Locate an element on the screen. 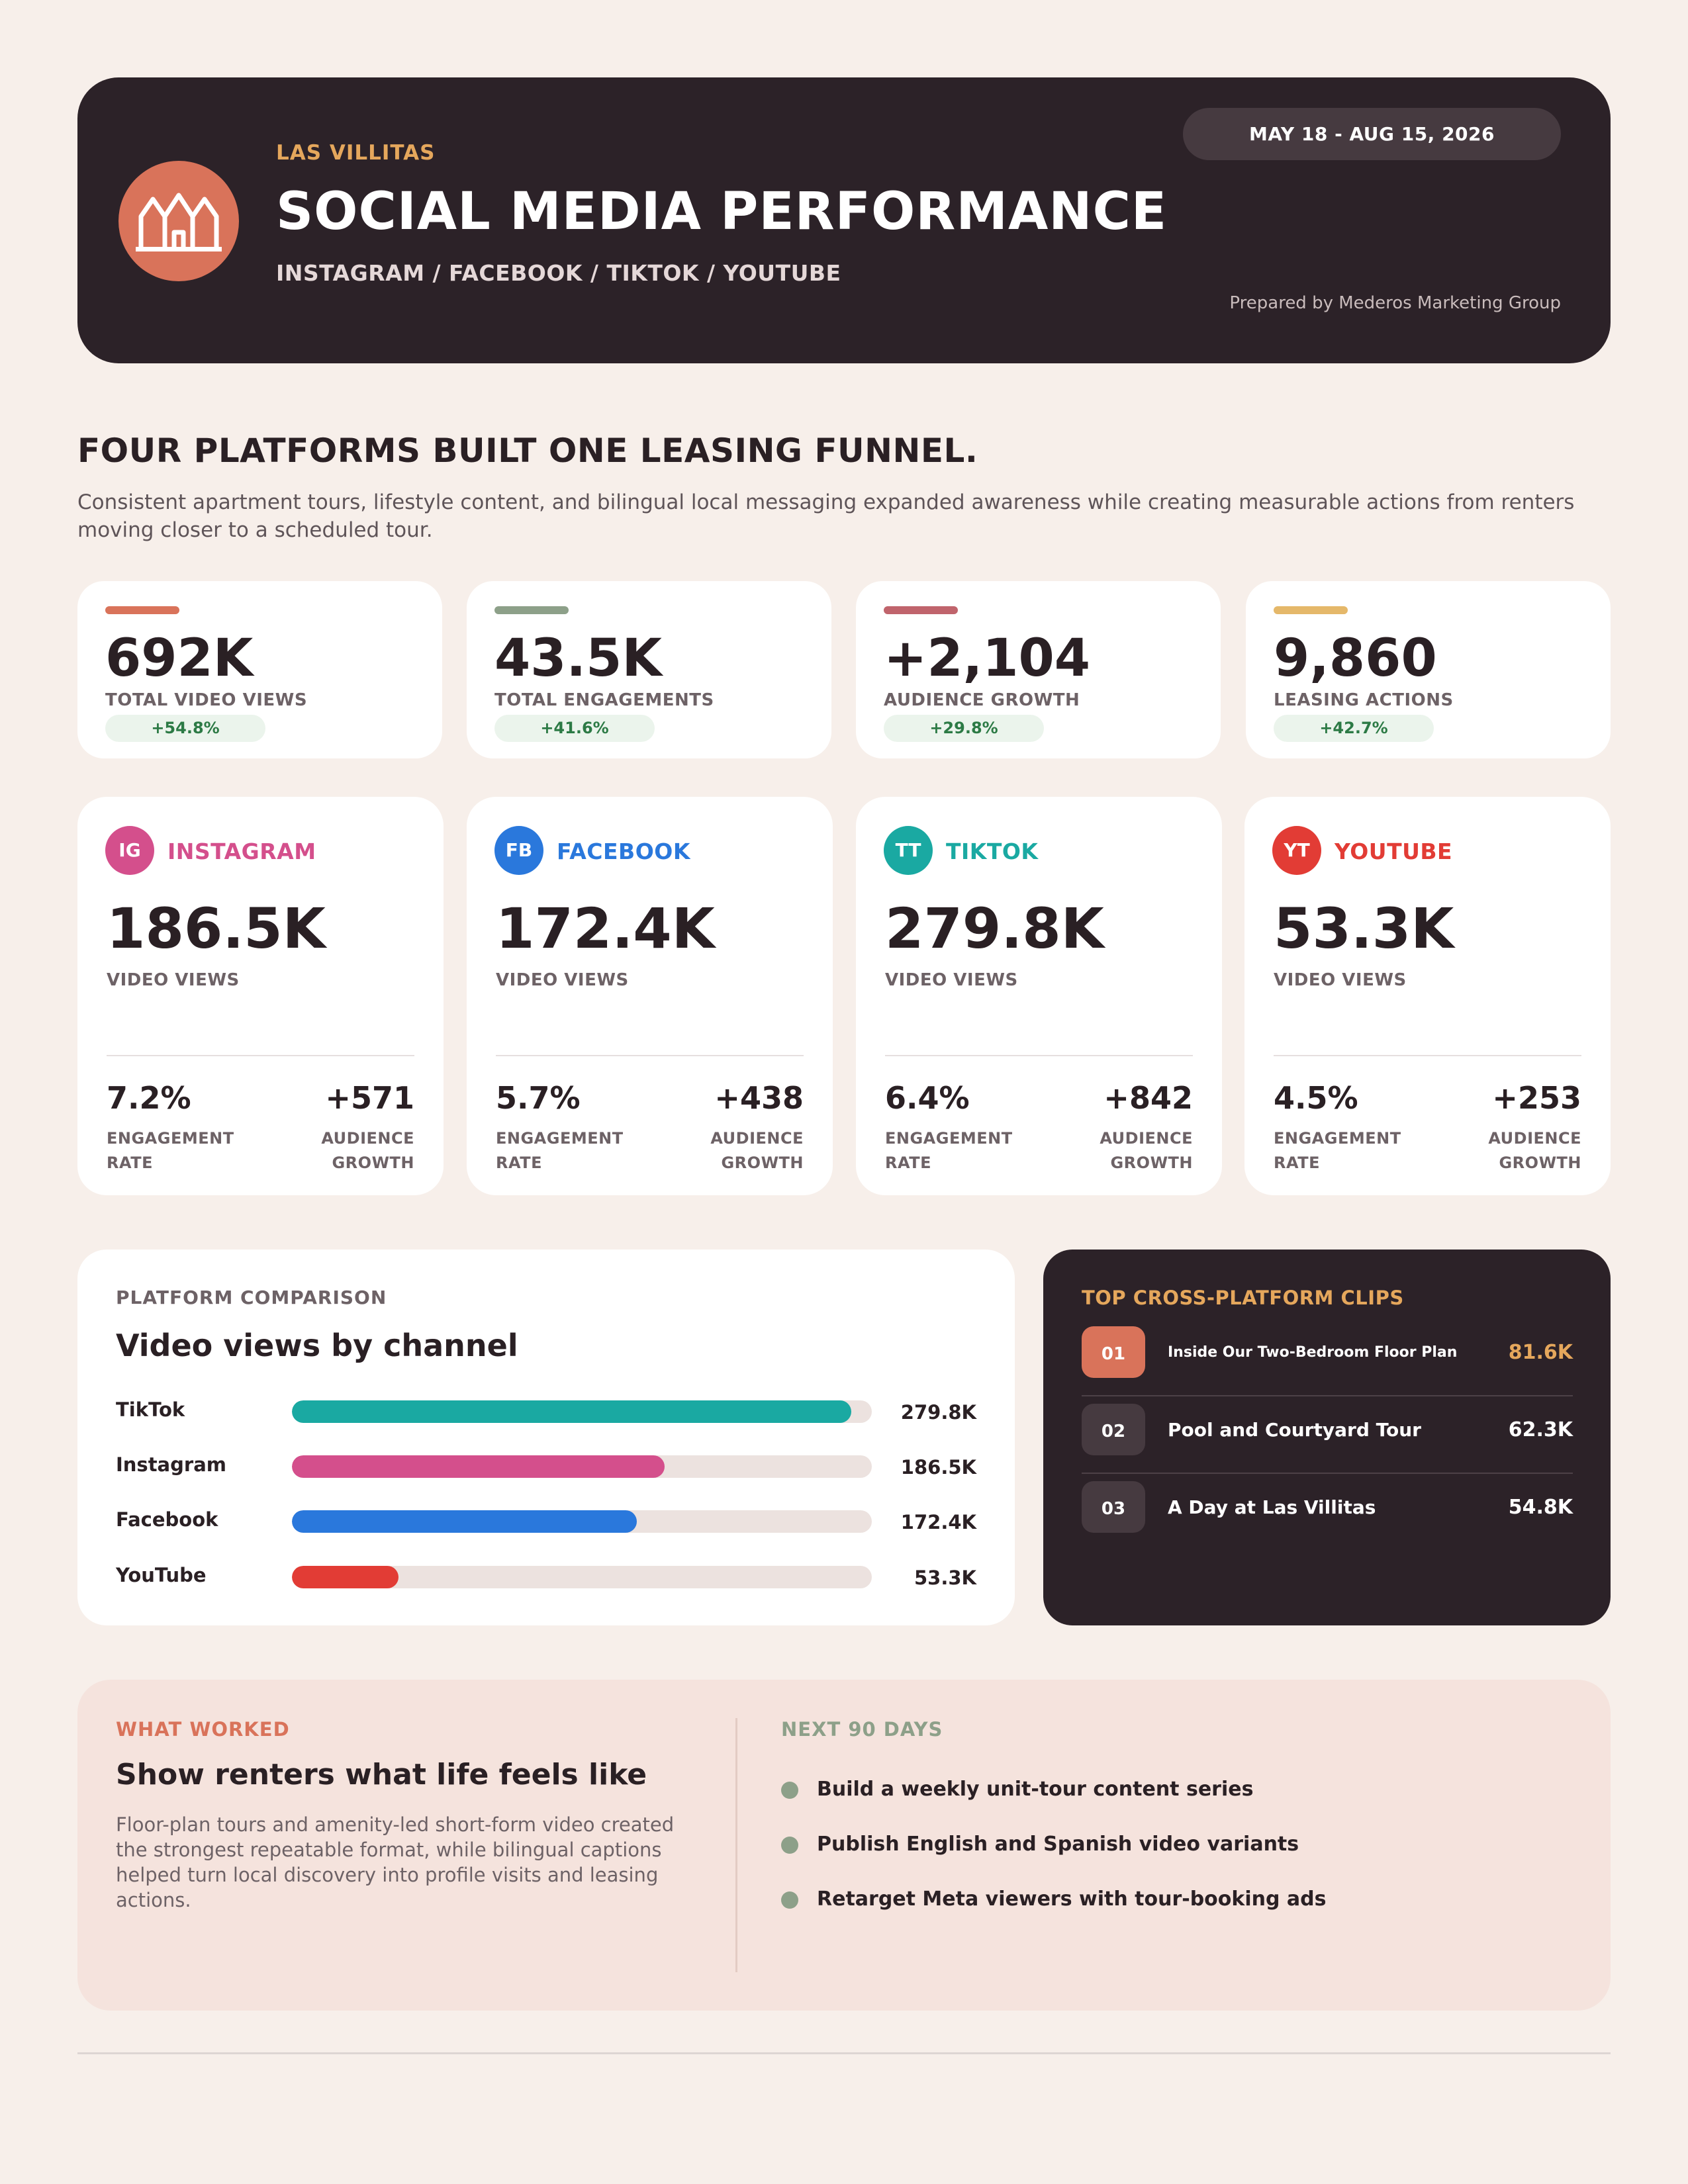 The width and height of the screenshot is (1688, 2184). what-worked-eyebrow: WHAT WORKED is located at coordinates (203, 1729).